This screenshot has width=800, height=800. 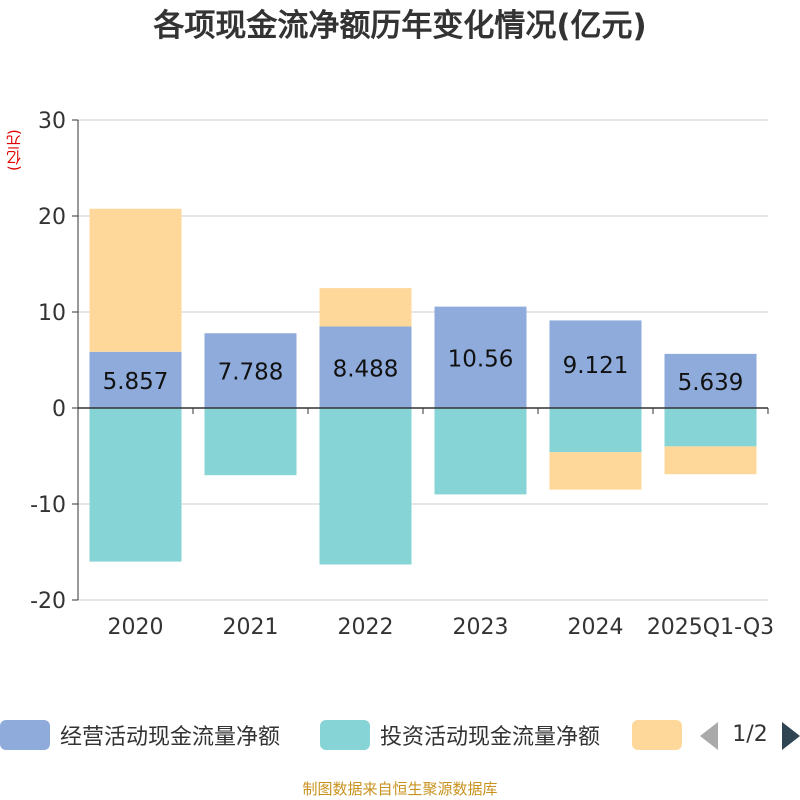 What do you see at coordinates (366, 627) in the screenshot?
I see `x-tick-label: 2022` at bounding box center [366, 627].